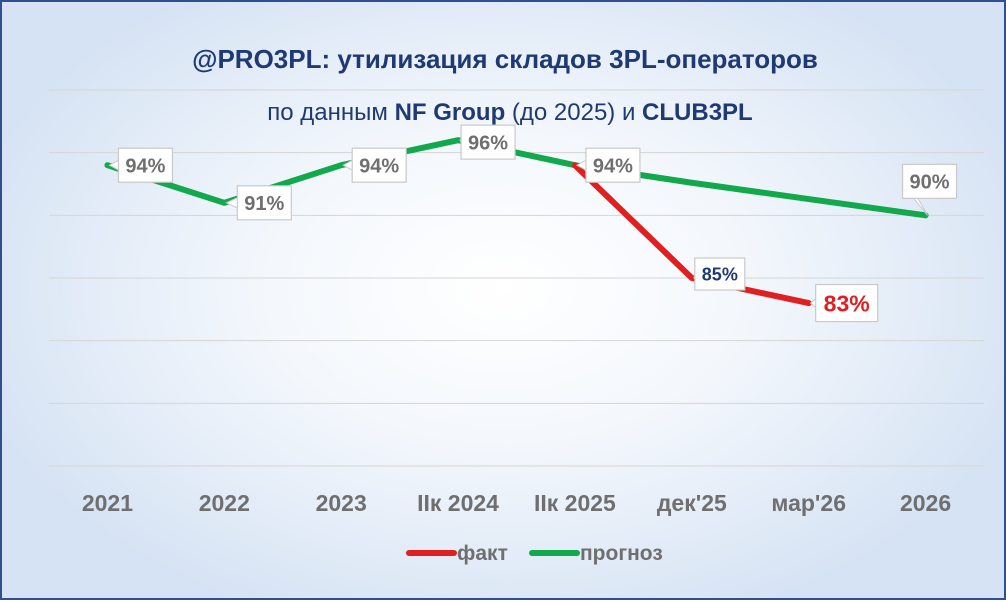 The width and height of the screenshot is (1006, 602). Describe the element at coordinates (224, 503) in the screenshot. I see `x-tick-label: 2022` at that location.